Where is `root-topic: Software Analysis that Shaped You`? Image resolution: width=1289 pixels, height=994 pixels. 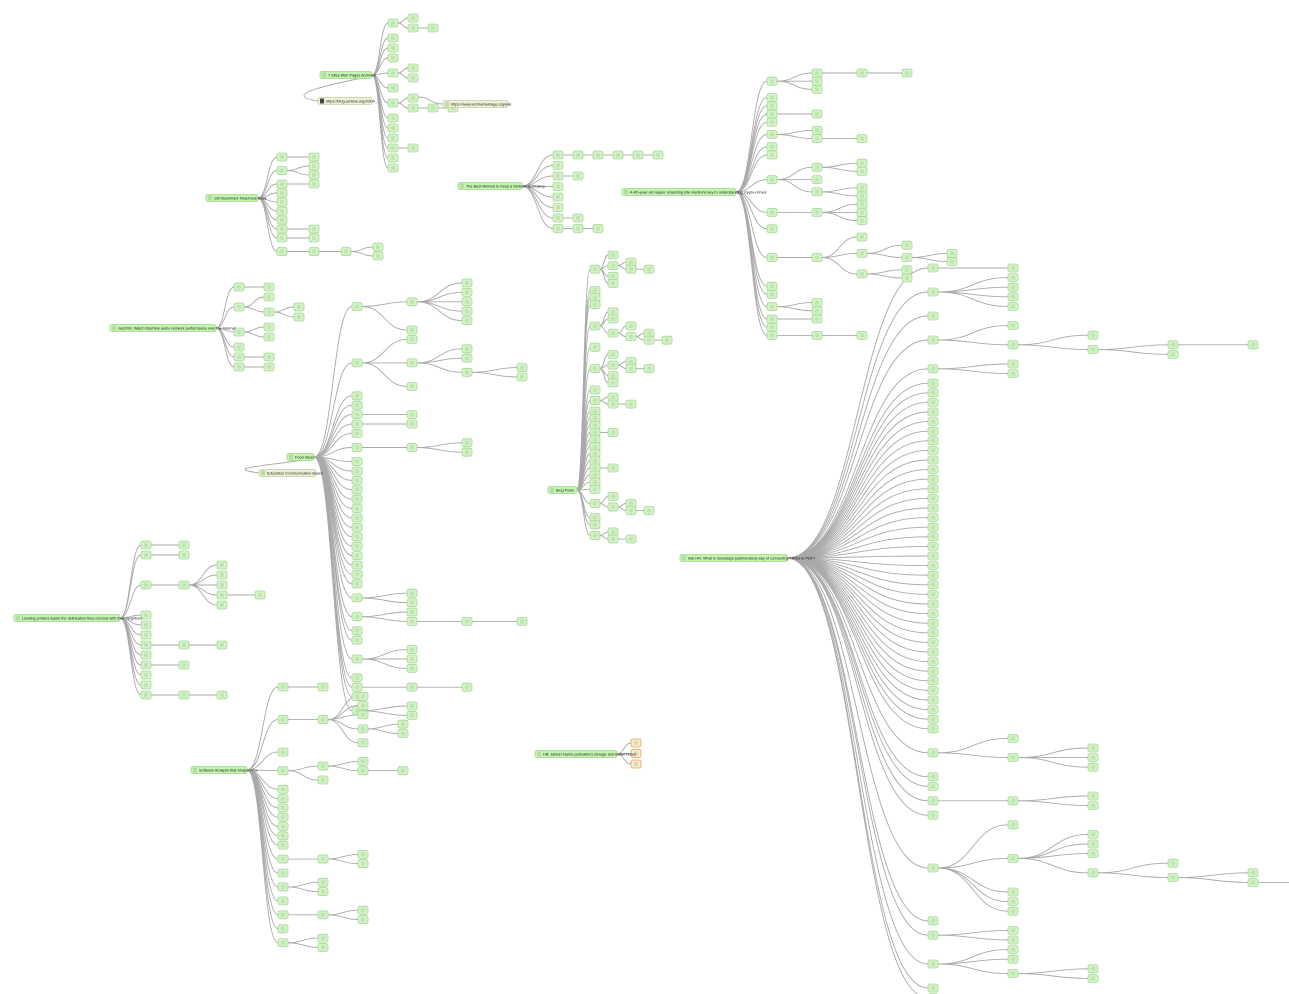 root-topic: Software Analysis that Shaped You is located at coordinates (224, 770).